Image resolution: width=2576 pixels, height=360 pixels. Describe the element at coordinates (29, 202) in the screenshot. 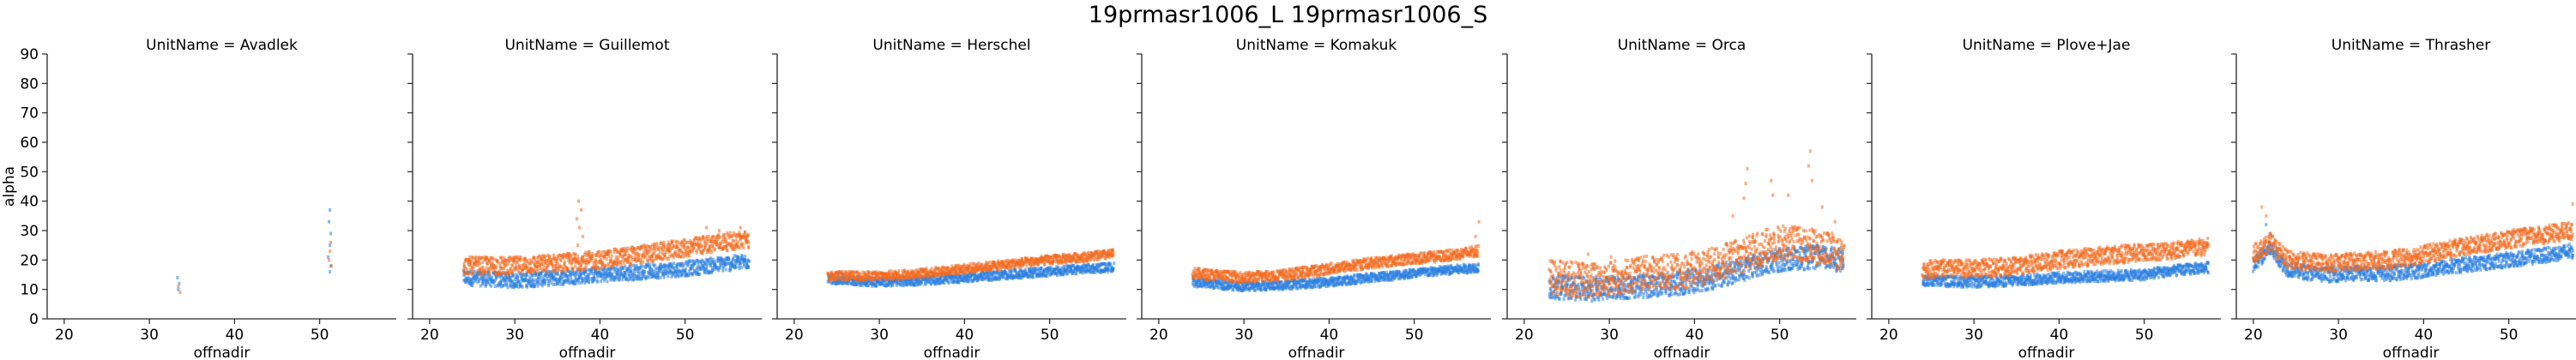

I see `y-tick-label: 40` at that location.